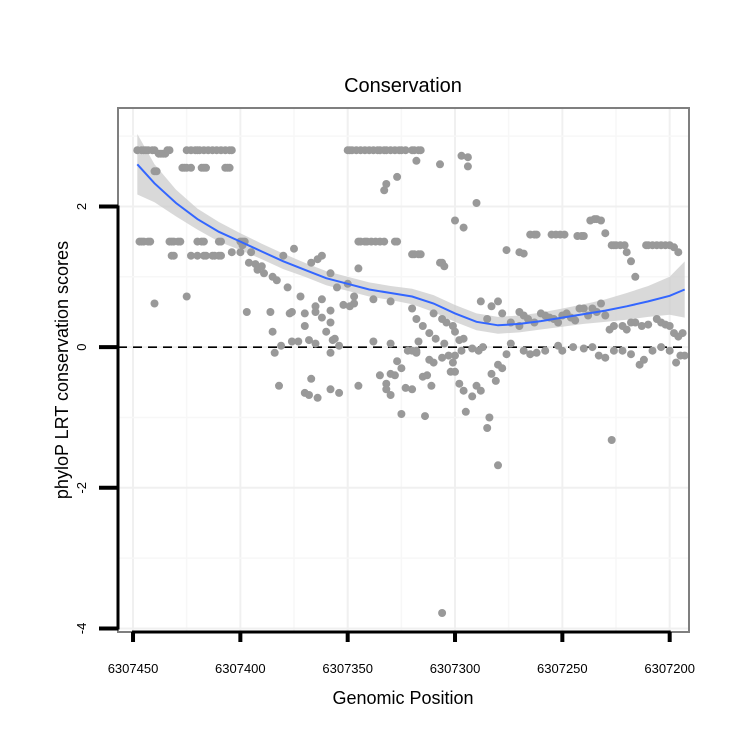 The height and width of the screenshot is (750, 750). Describe the element at coordinates (402, 698) in the screenshot. I see `x-axis-title: Genomic Position` at that location.